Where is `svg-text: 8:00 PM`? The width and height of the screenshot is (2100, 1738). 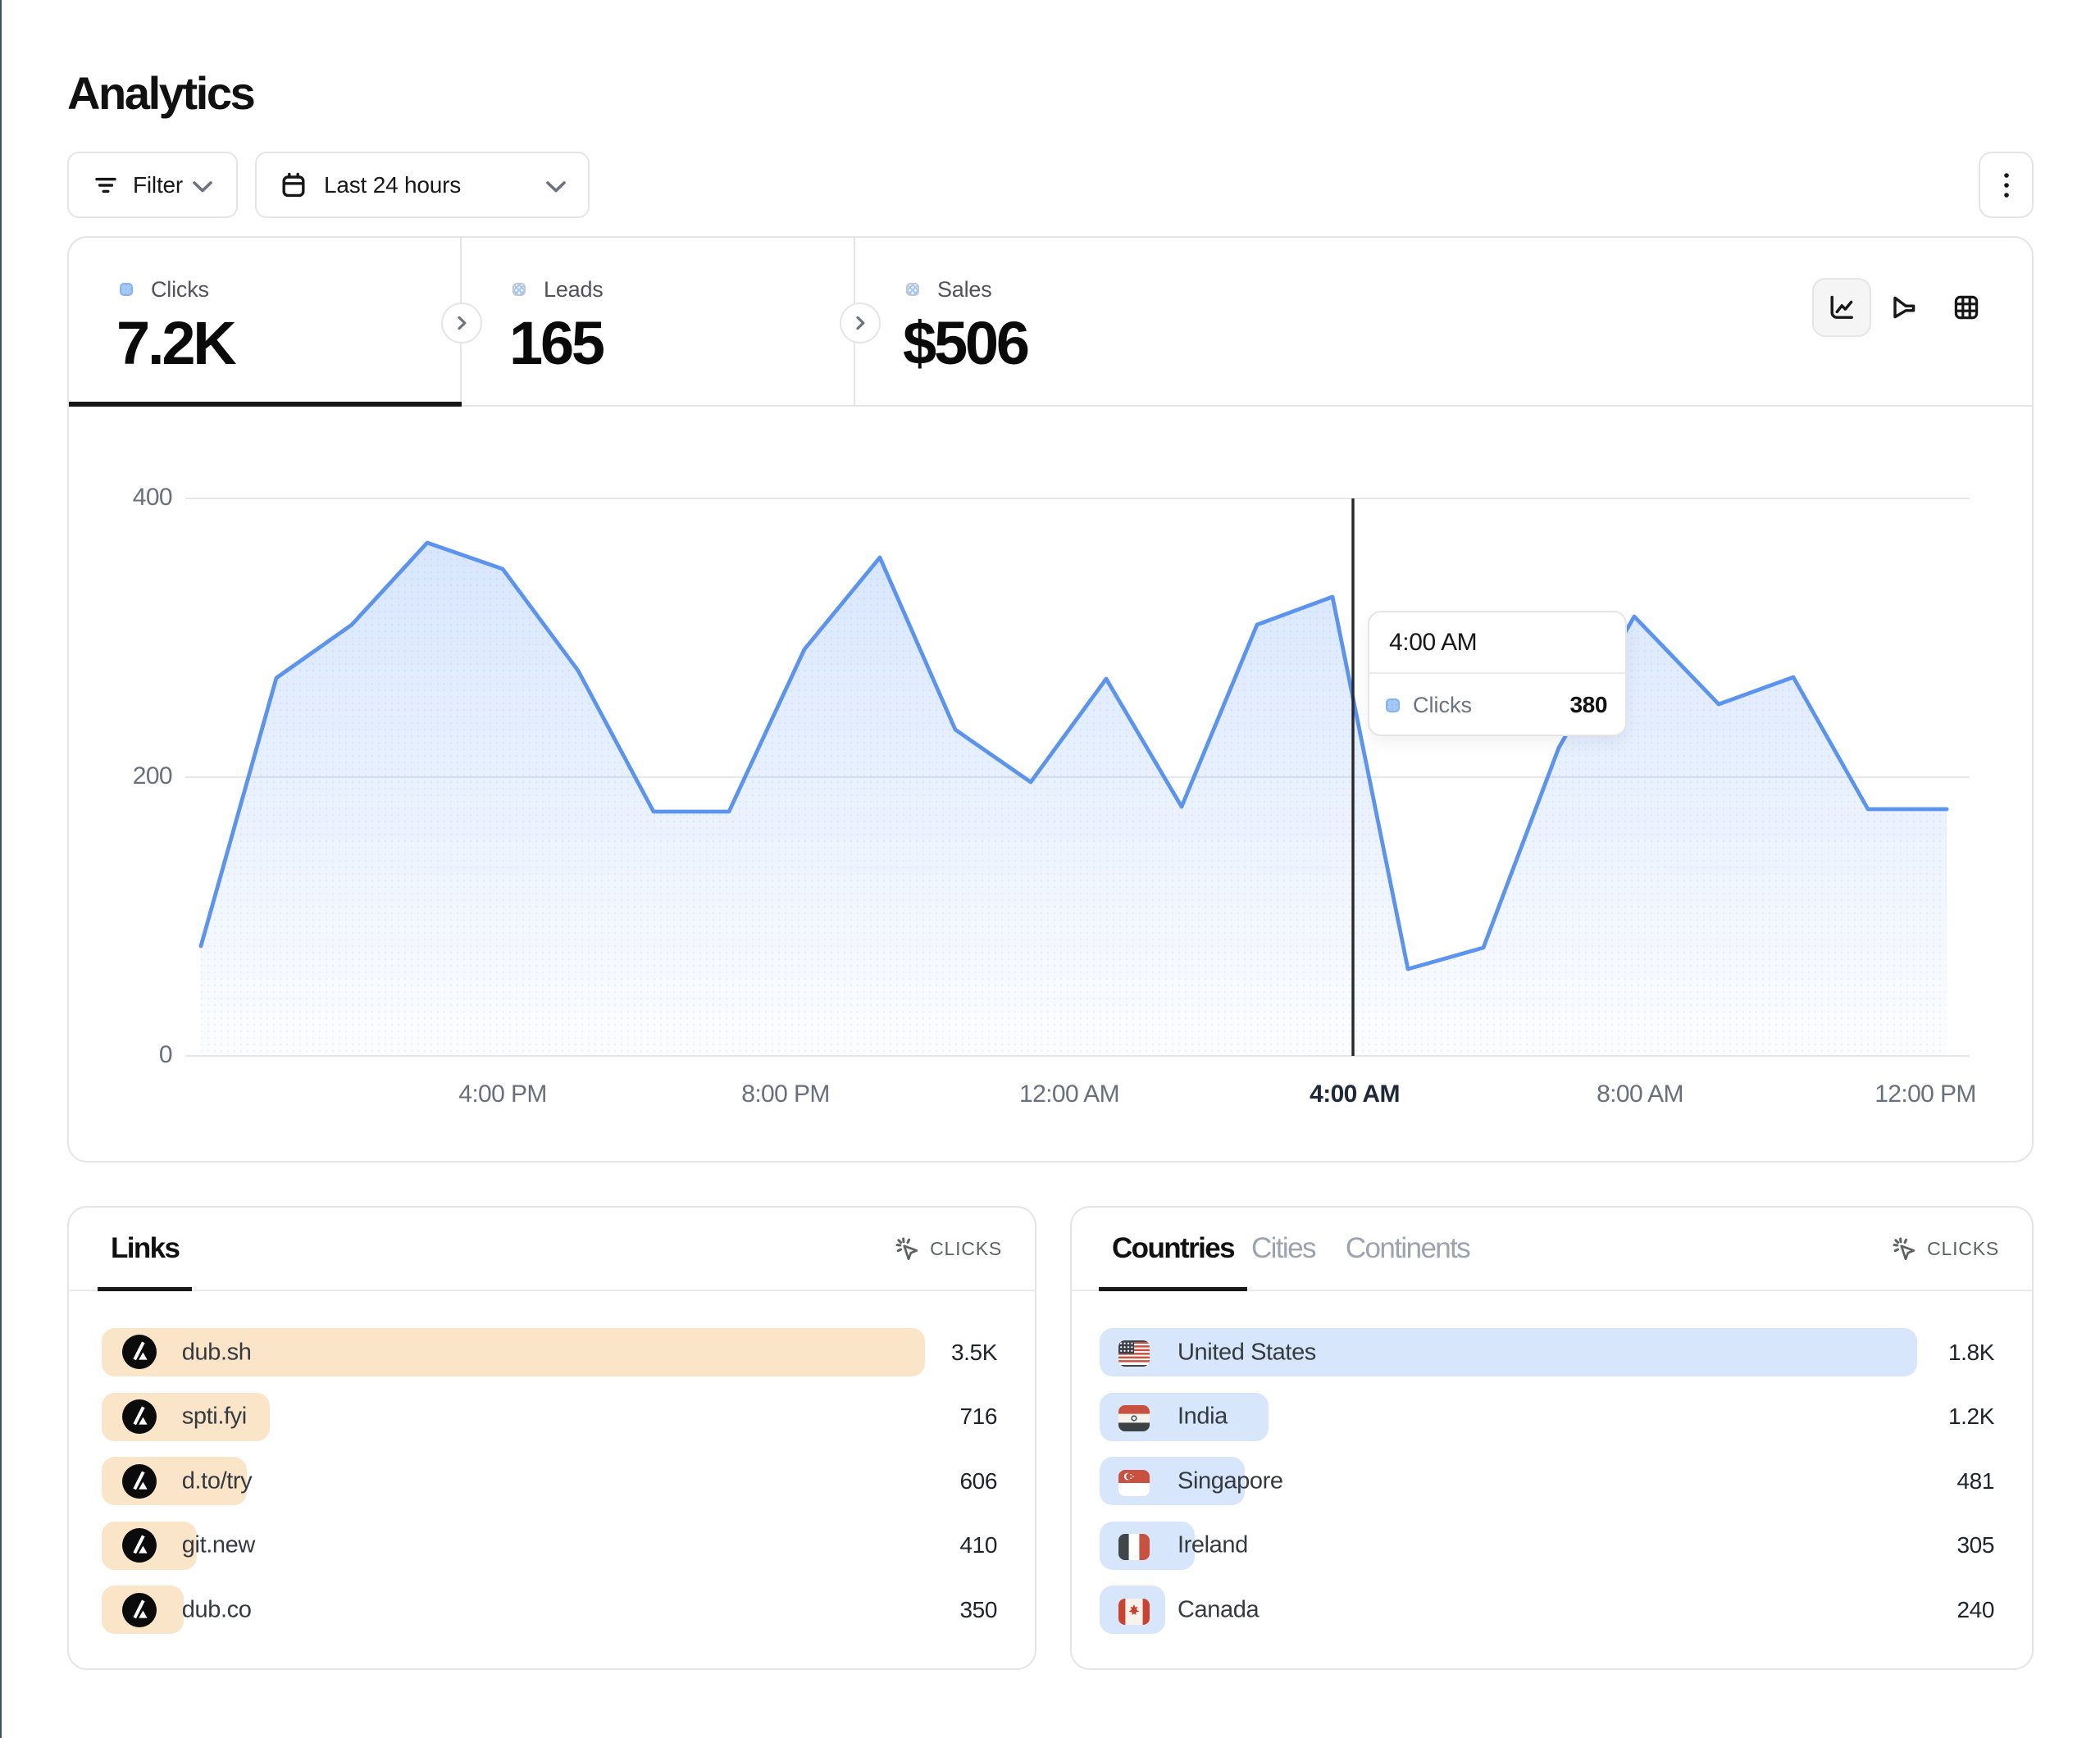
svg-text: 8:00 PM is located at coordinates (785, 1094).